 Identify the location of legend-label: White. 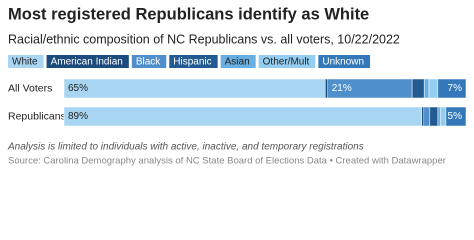
(25, 62).